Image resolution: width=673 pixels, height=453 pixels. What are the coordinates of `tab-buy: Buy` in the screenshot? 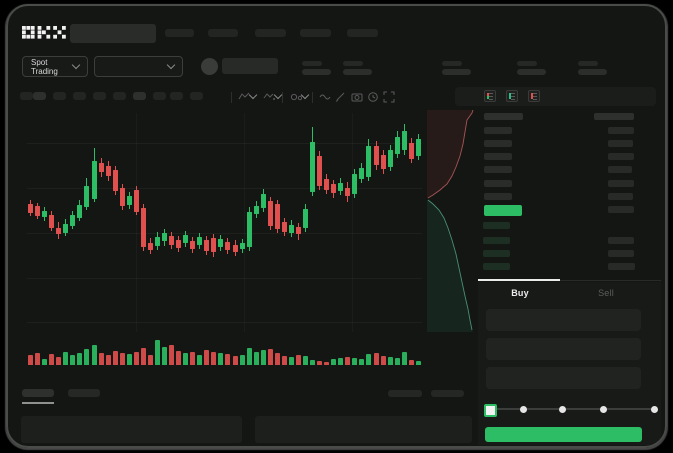 It's located at (520, 293).